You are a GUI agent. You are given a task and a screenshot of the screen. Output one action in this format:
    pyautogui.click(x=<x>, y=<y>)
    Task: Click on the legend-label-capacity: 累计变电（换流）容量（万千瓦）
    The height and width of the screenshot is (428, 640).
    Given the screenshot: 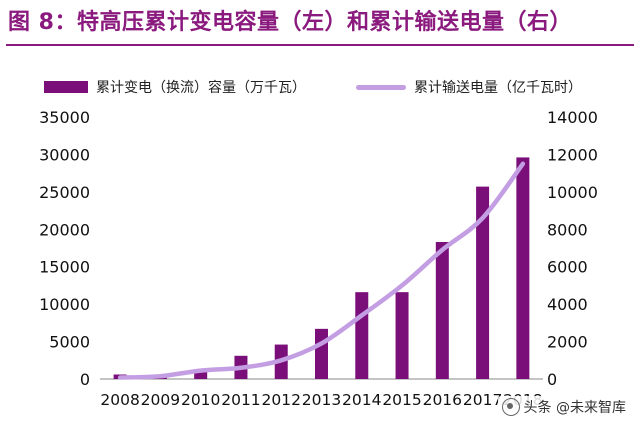 What is the action you would take?
    pyautogui.click(x=201, y=88)
    